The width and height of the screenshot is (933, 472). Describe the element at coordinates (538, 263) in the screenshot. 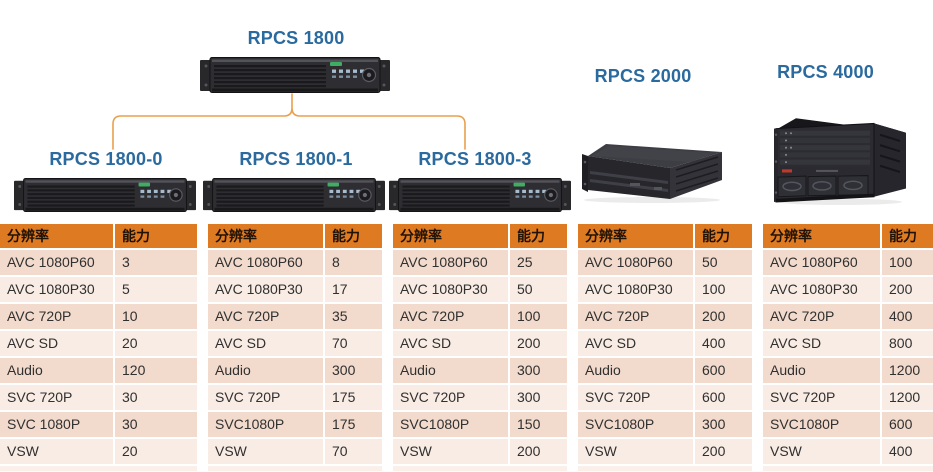

I see `capability-cell: 25` at that location.